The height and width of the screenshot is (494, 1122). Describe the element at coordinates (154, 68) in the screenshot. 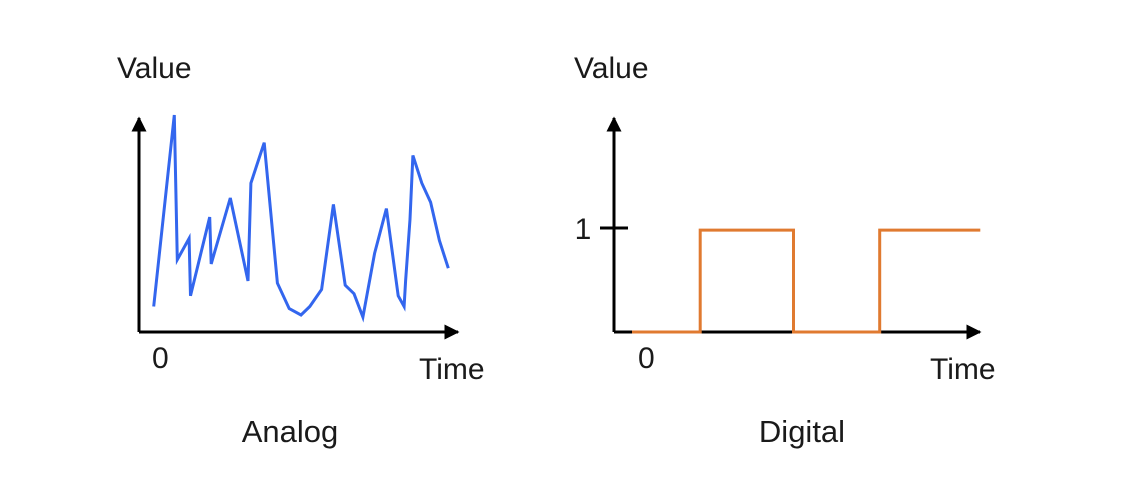

I see `analog-y-axis-label: Value` at that location.